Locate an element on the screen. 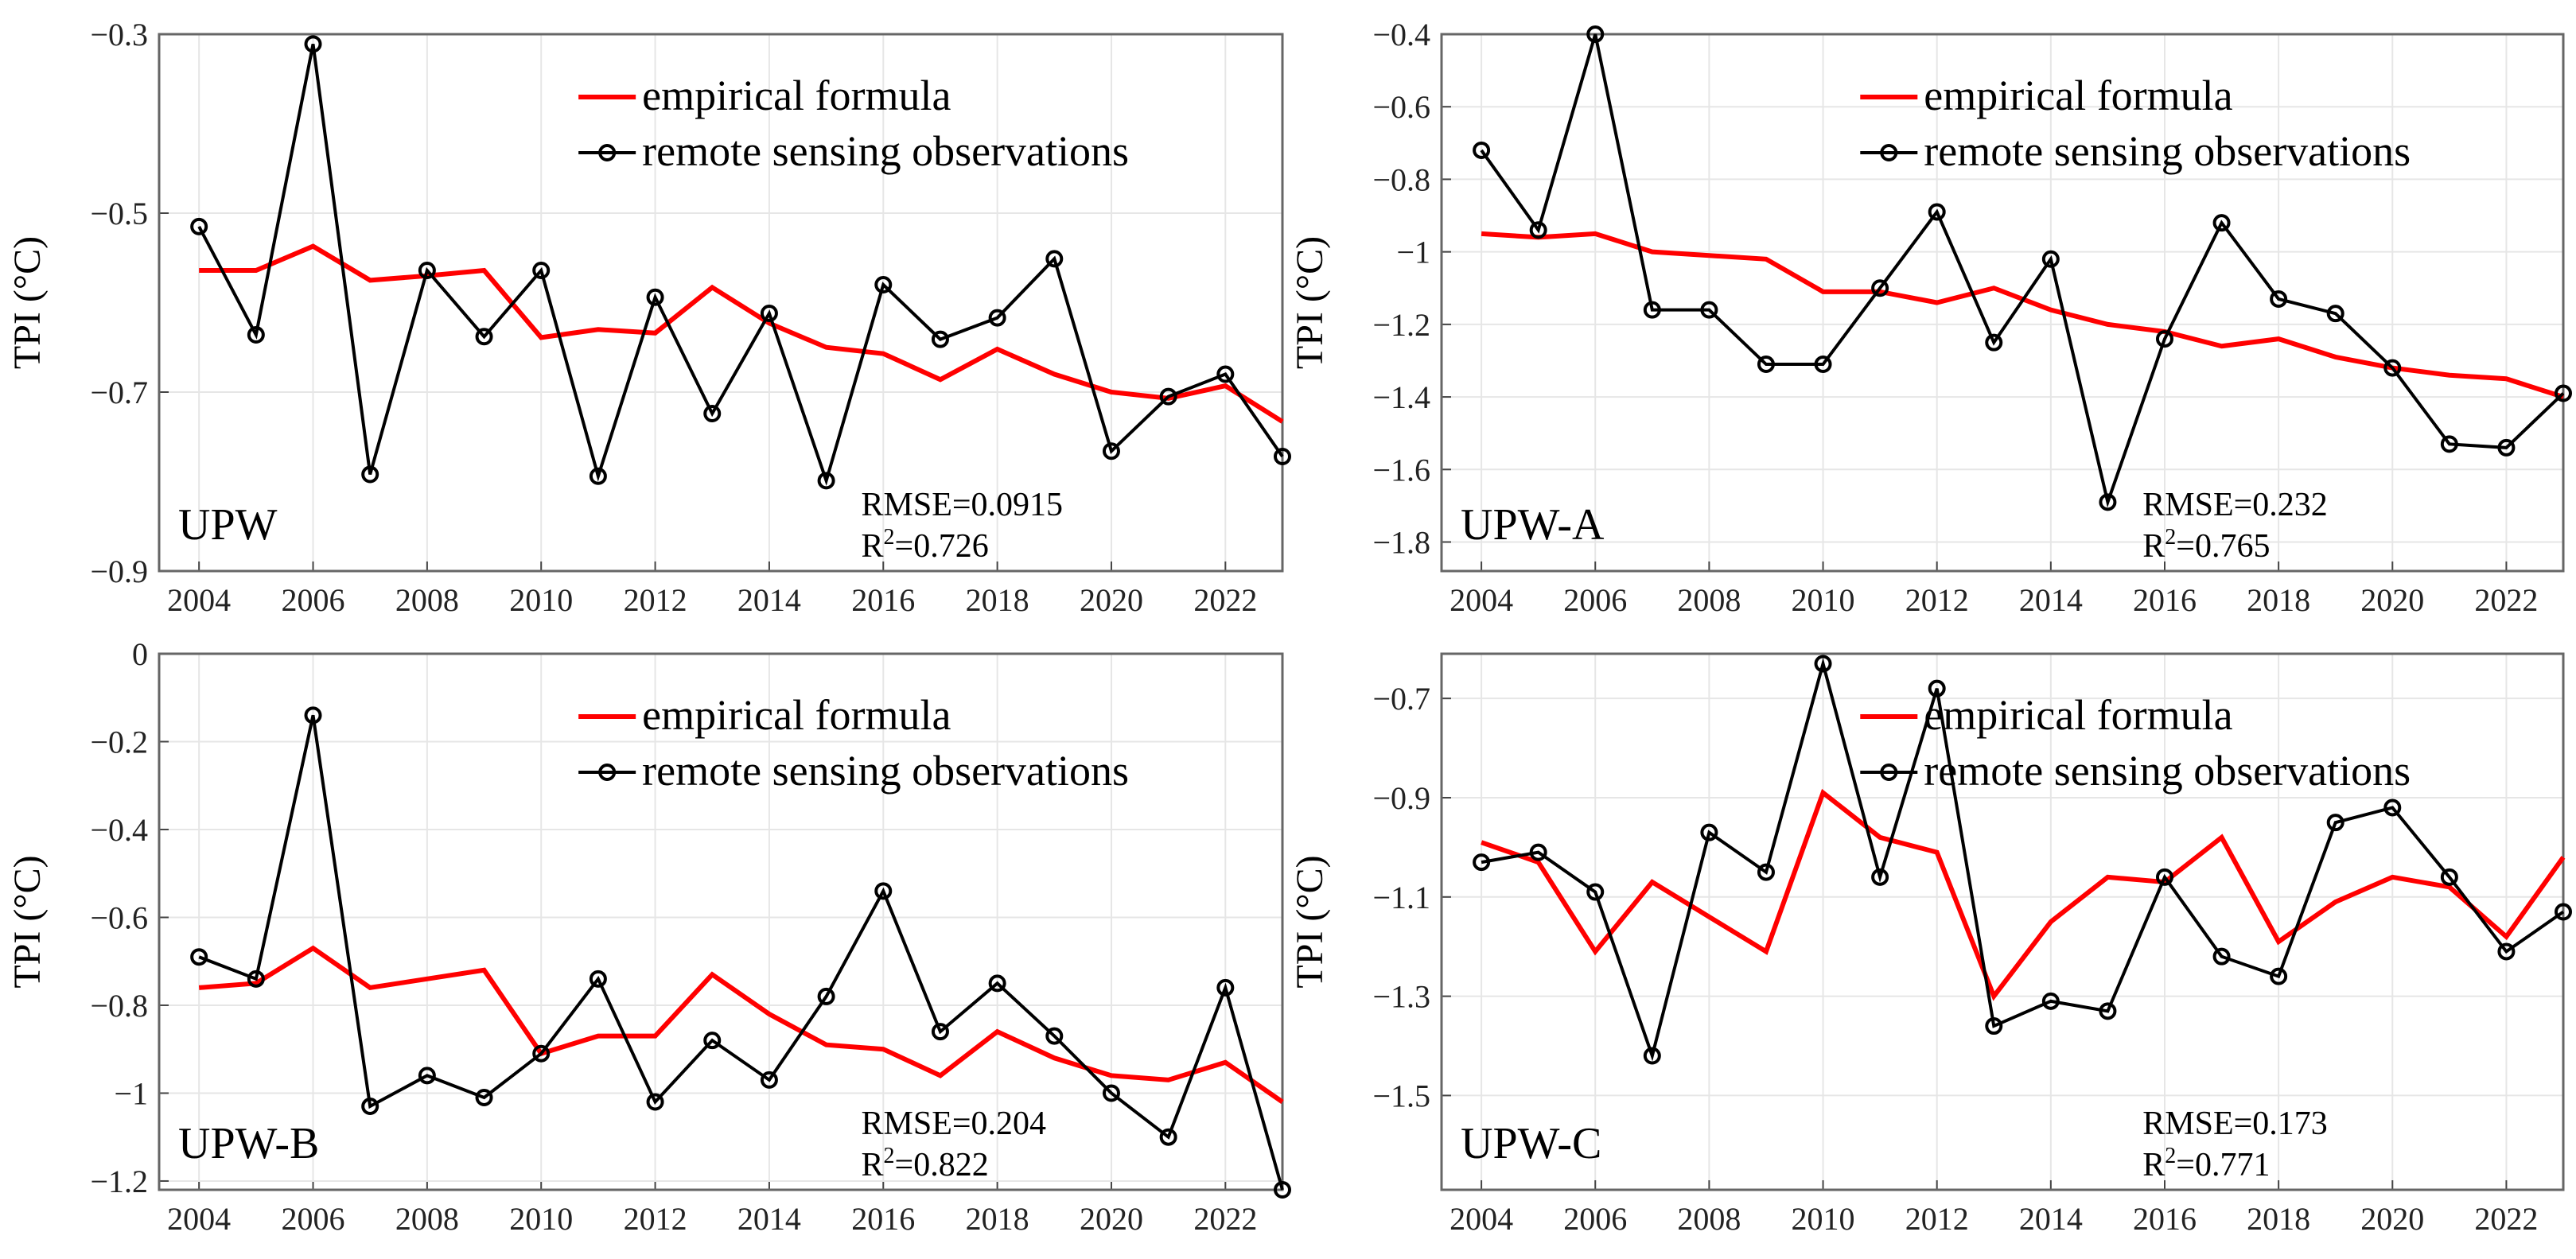 This screenshot has height=1259, width=2576. rmse-annotation: RMSE=0.0915 is located at coordinates (963, 505).